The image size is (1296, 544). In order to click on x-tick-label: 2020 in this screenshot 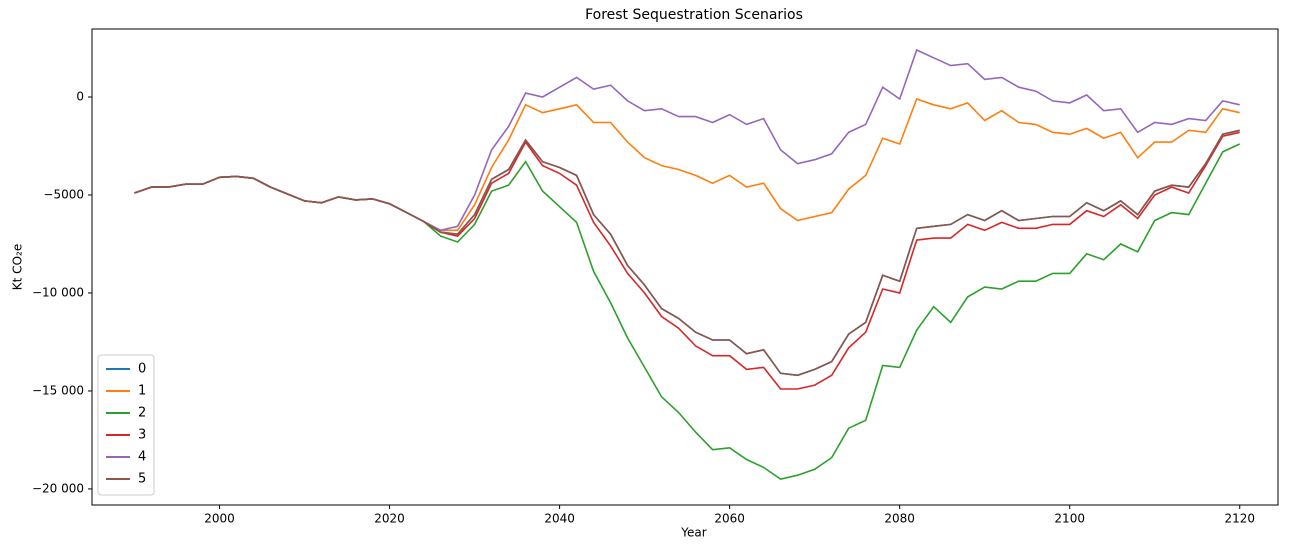, I will do `click(389, 519)`.